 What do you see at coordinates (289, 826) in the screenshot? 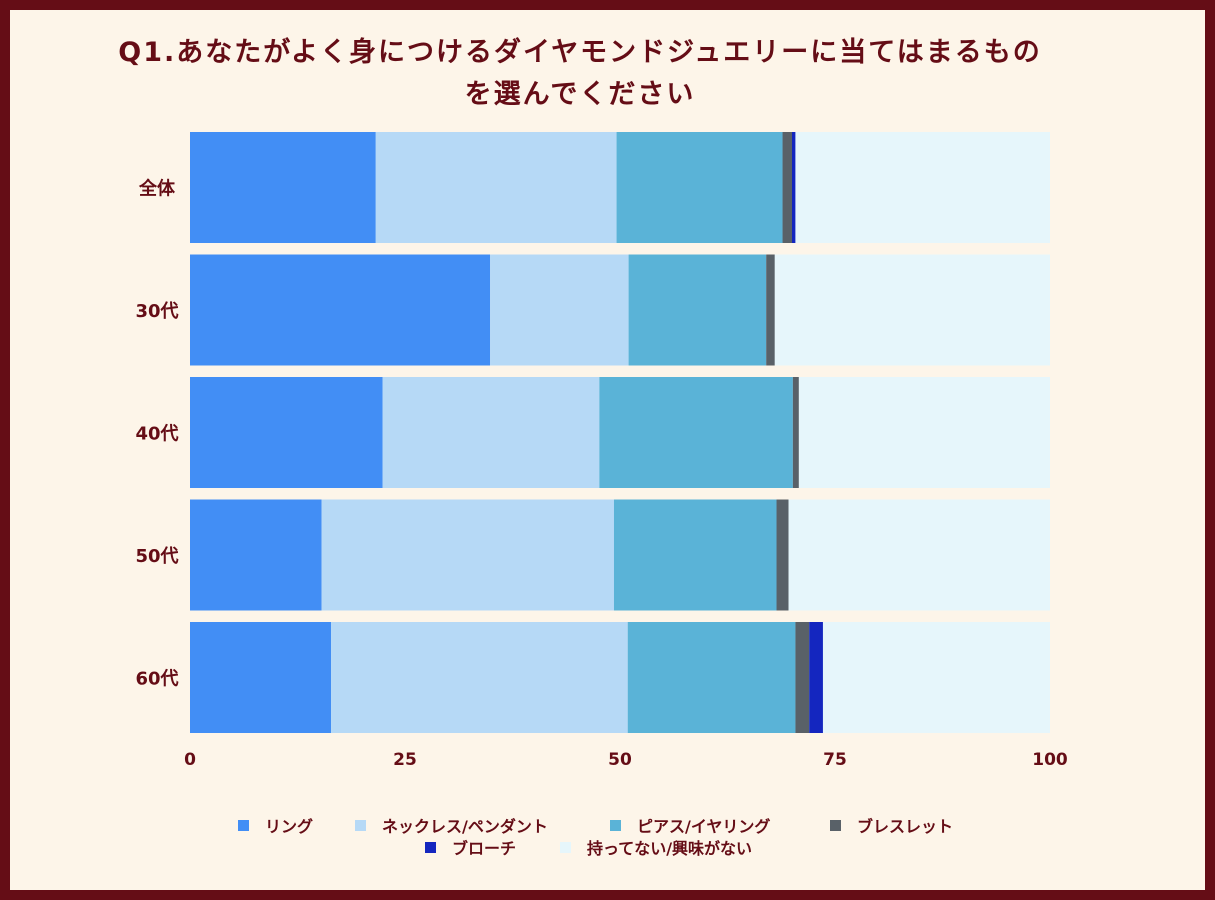
I see `legend-label: リング` at bounding box center [289, 826].